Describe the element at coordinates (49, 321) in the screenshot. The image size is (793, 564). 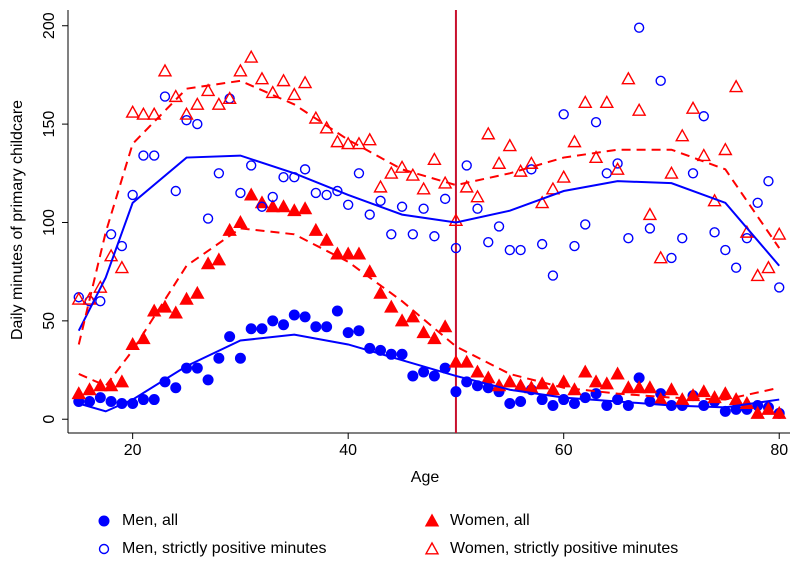
I see `y-tick-label: 50` at that location.